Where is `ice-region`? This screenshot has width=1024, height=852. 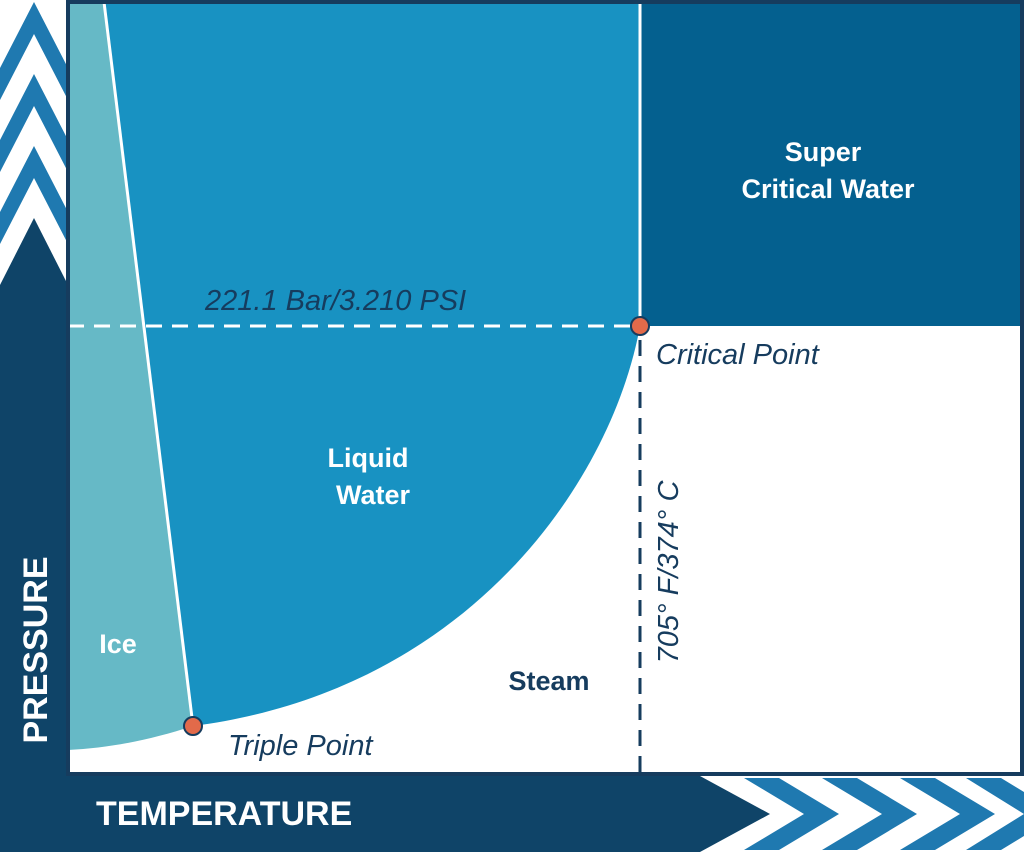
ice-region is located at coordinates (130, 376).